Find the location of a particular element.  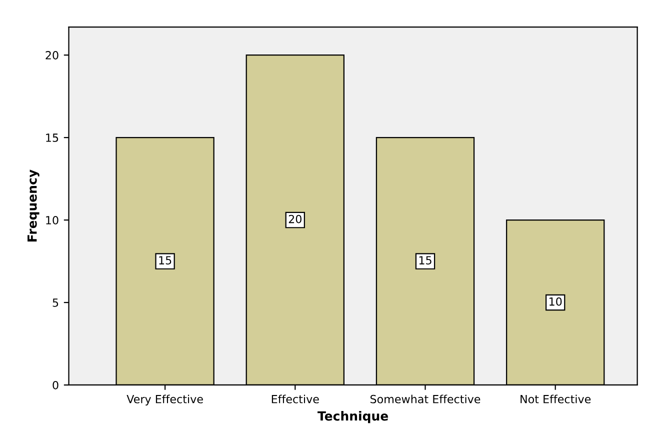

data-label: 10 is located at coordinates (556, 301).